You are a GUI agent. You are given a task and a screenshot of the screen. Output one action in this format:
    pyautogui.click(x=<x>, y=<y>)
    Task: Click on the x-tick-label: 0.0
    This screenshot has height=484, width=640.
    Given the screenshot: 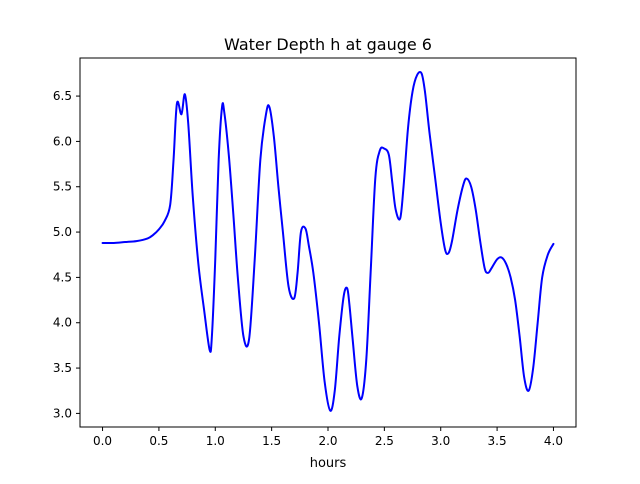 What is the action you would take?
    pyautogui.click(x=102, y=441)
    